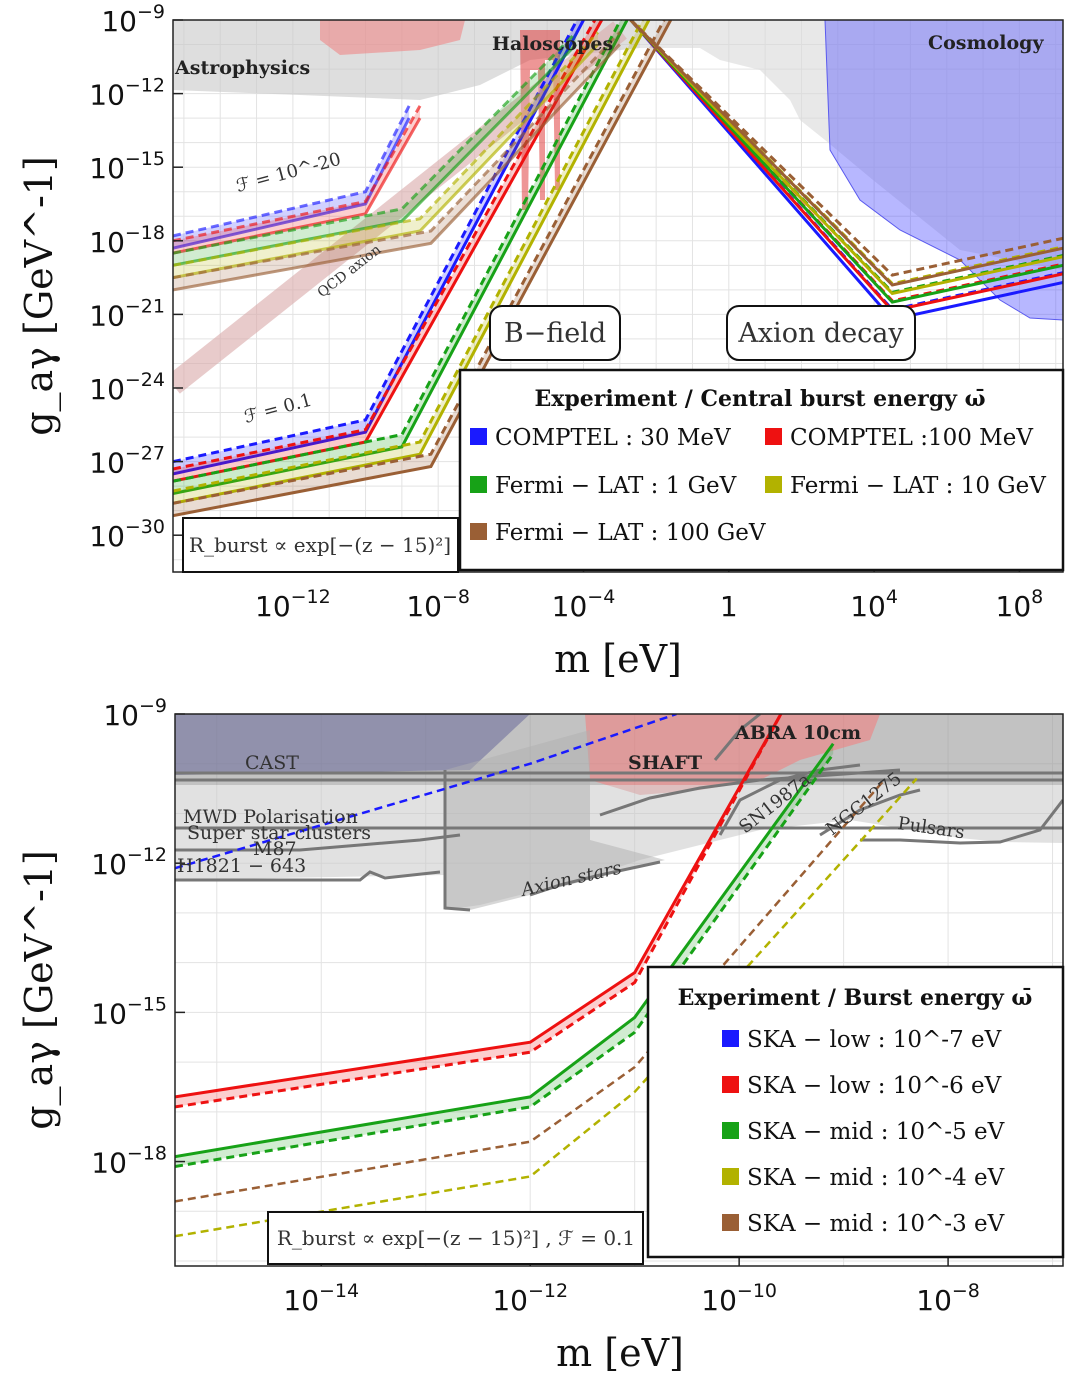  I want to click on y-tick-label: 10−24, so click(127, 387).